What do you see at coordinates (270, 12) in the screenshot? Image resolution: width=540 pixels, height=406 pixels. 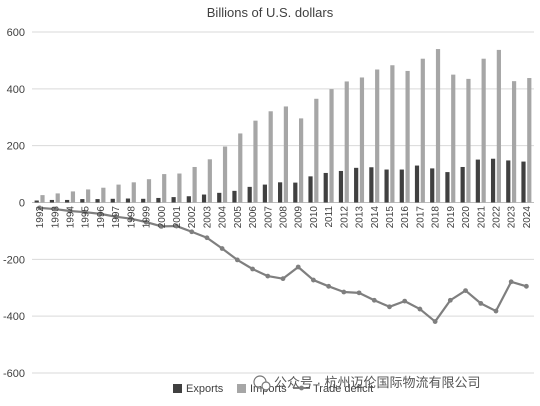 I see `chart-title: Billions of U.S. dollars` at bounding box center [270, 12].